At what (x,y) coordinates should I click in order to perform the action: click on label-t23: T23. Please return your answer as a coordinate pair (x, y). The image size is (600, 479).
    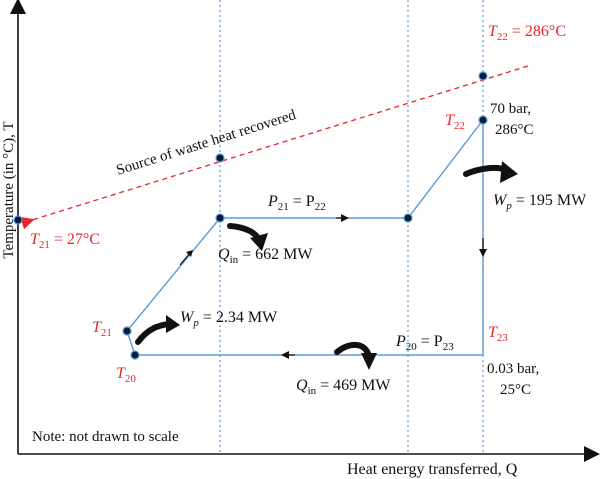
    Looking at the image, I should click on (498, 334).